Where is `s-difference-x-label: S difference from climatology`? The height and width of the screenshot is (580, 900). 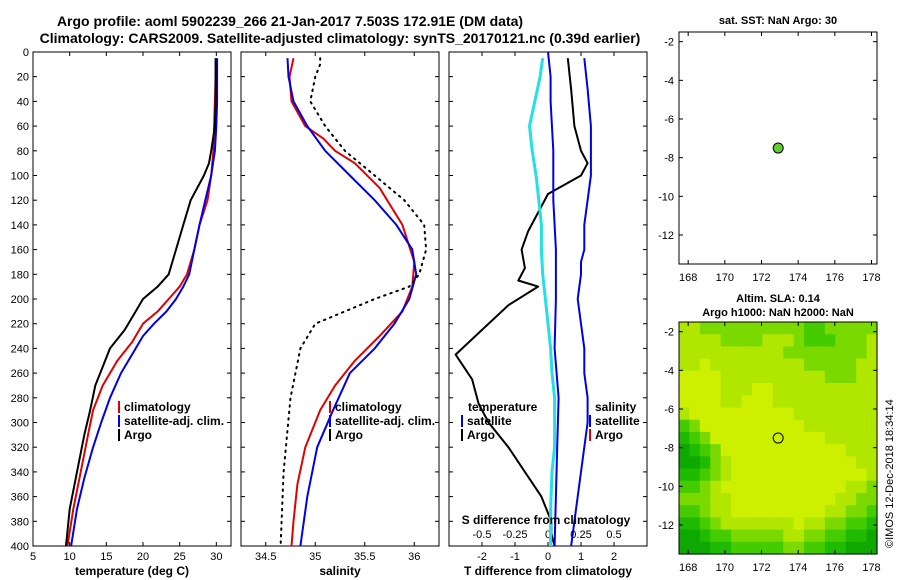
s-difference-x-label: S difference from climatology is located at coordinates (546, 520).